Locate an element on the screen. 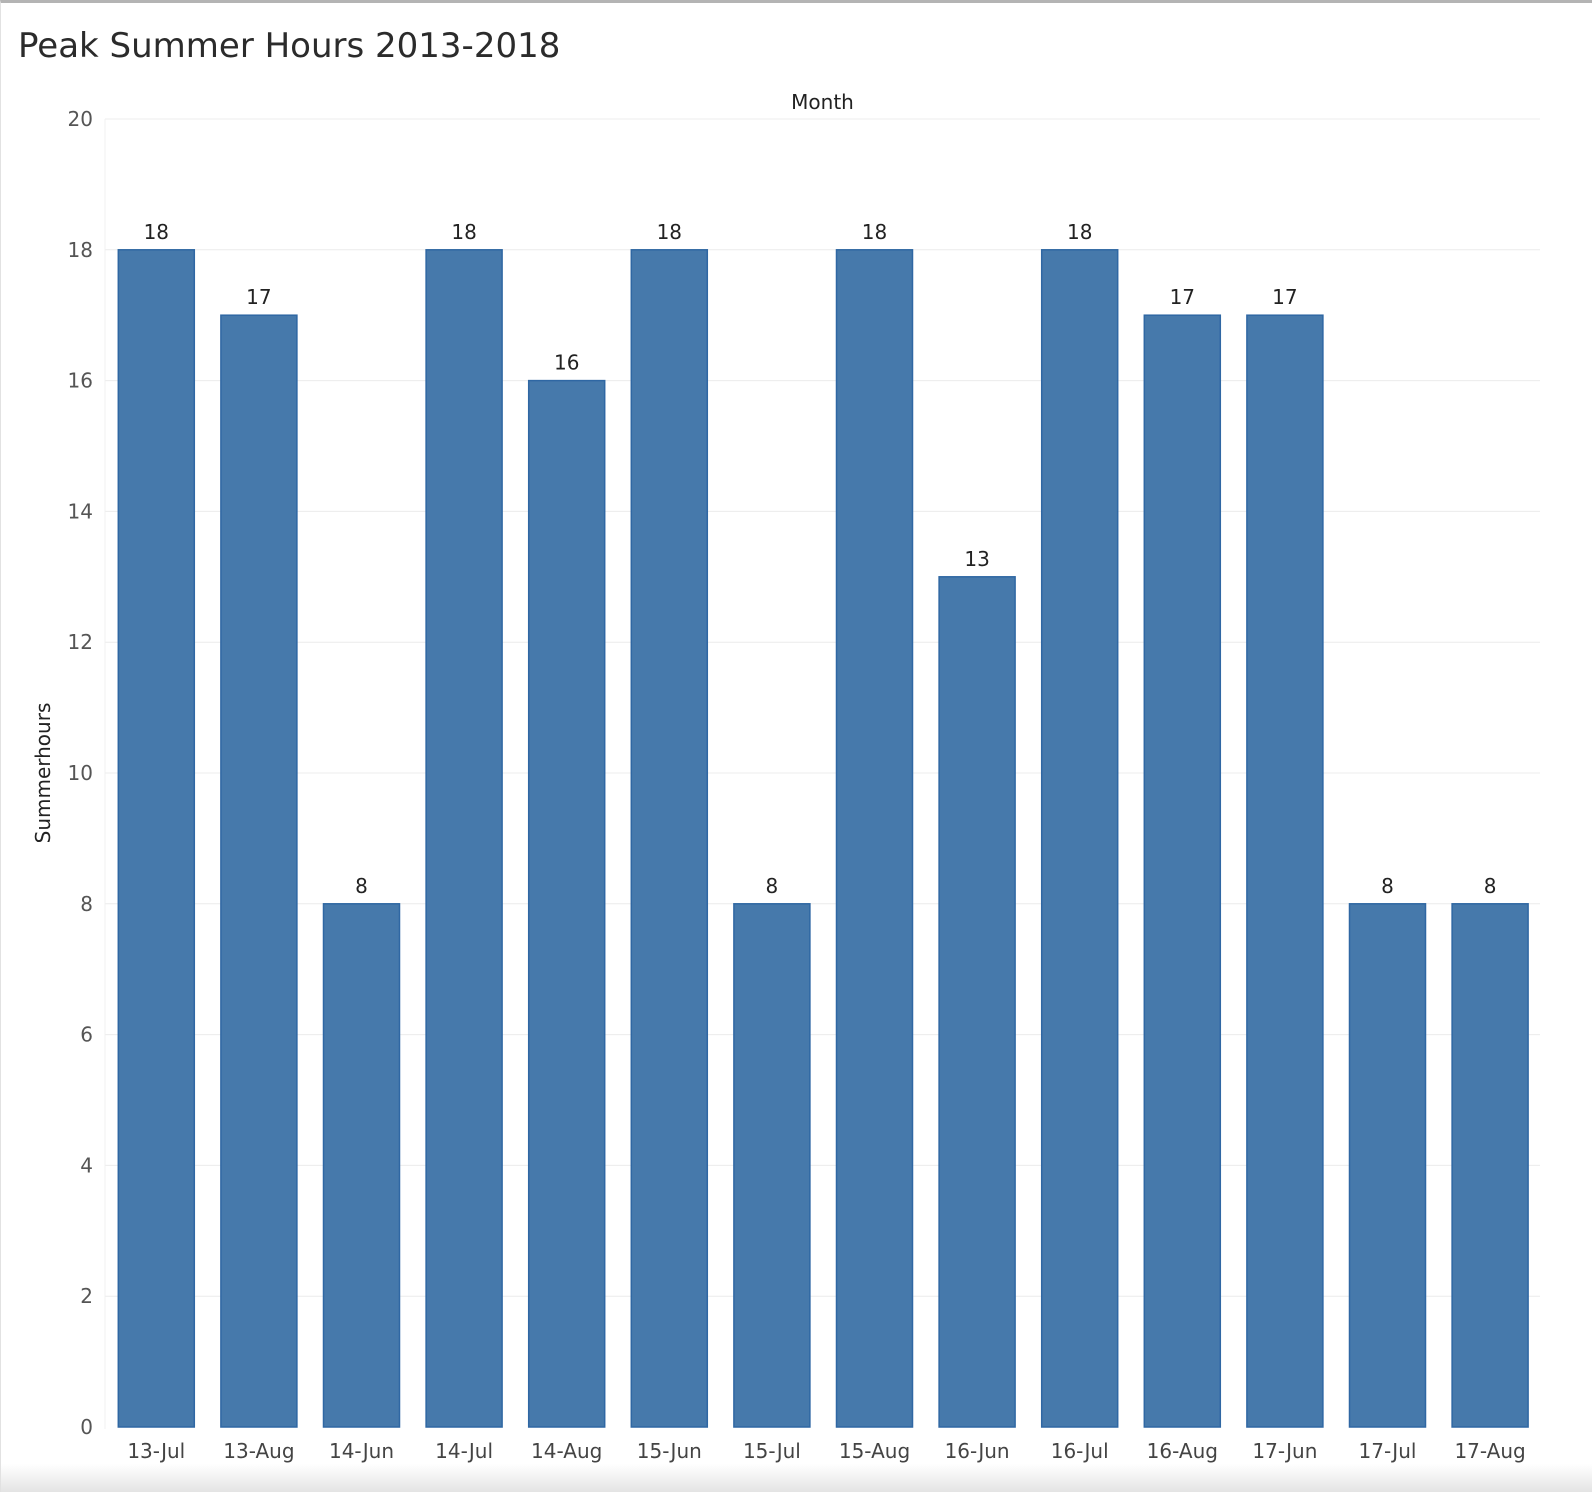 This screenshot has width=1592, height=1492. x-tick-label: 14-Jun is located at coordinates (361, 1451).